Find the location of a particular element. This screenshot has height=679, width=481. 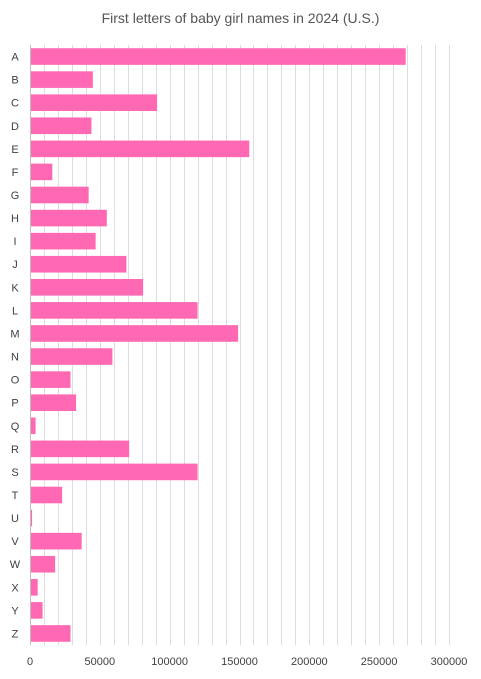

y-tick-label: X is located at coordinates (15, 588).